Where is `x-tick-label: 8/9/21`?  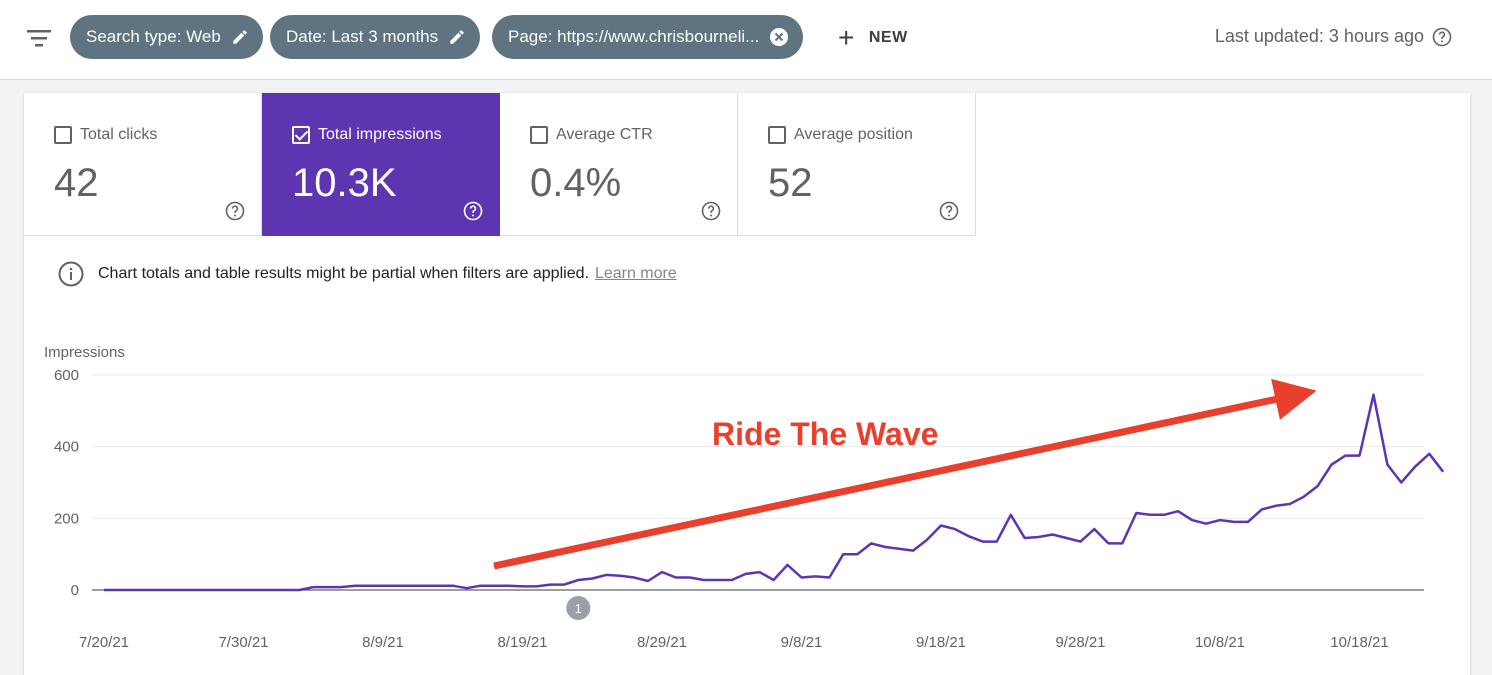
x-tick-label: 8/9/21 is located at coordinates (383, 642).